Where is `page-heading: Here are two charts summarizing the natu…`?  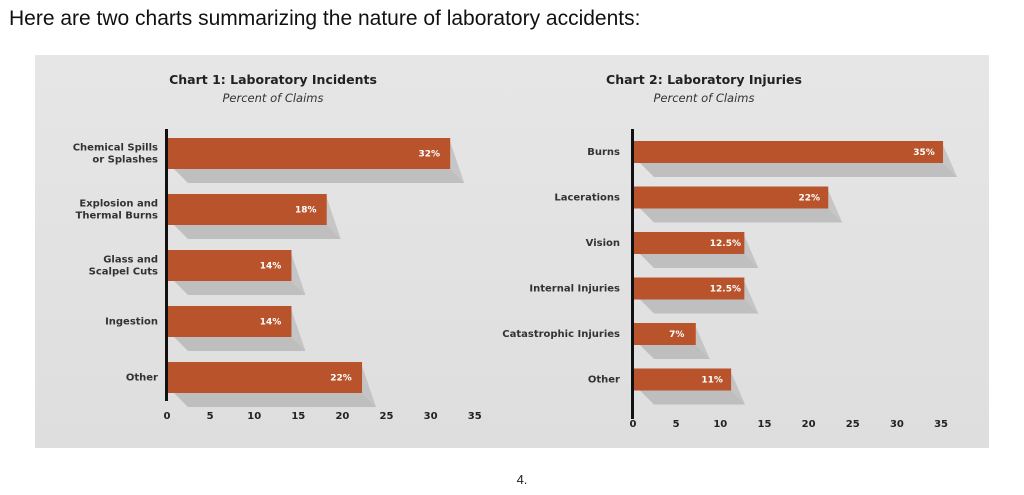
page-heading: Here are two charts summarizing the natu… is located at coordinates (325, 18).